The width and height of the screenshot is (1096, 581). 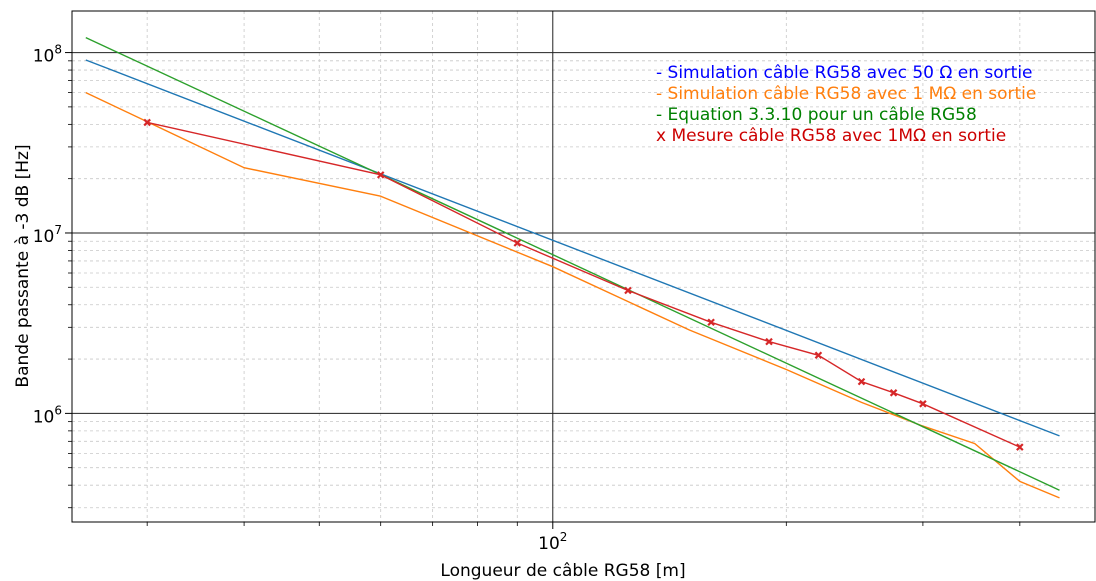 I want to click on legend-entry-3: - Equation 3.3.10 pour un câble RG58, so click(x=816, y=115).